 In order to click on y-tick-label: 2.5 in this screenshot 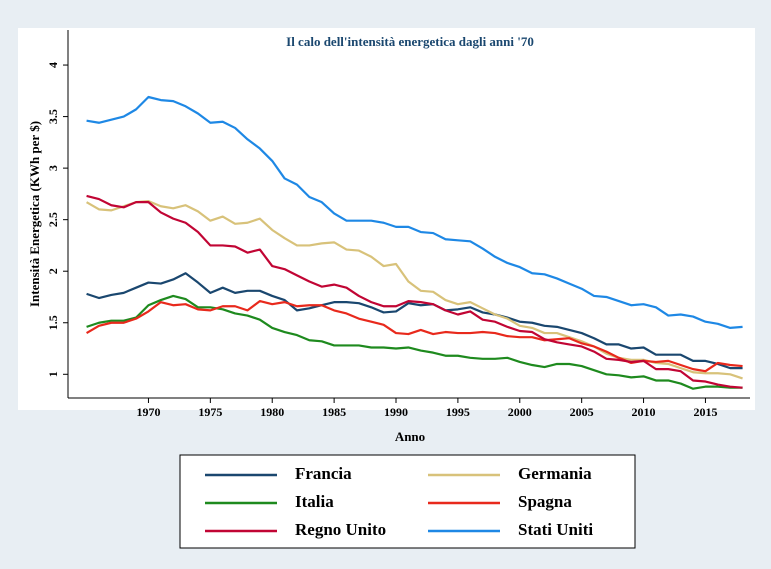, I will do `click(53, 219)`.